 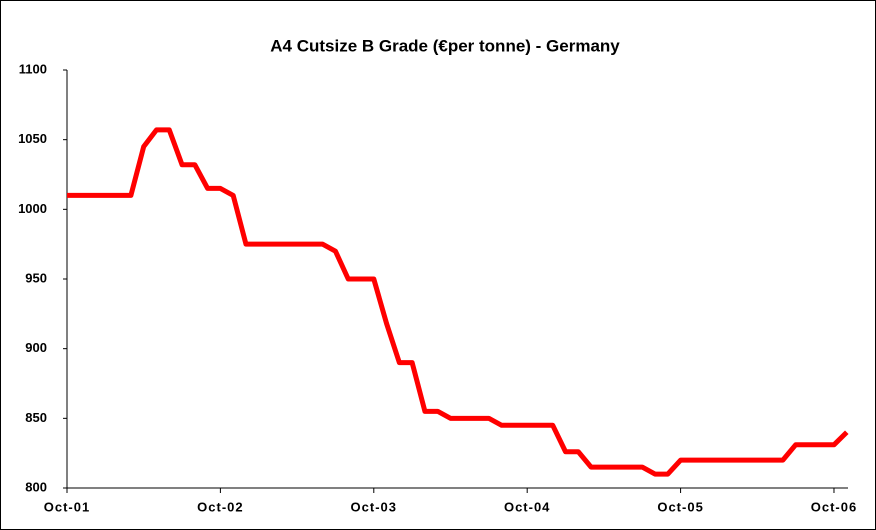 I want to click on x-tick-label: Oct-01, so click(x=67, y=506).